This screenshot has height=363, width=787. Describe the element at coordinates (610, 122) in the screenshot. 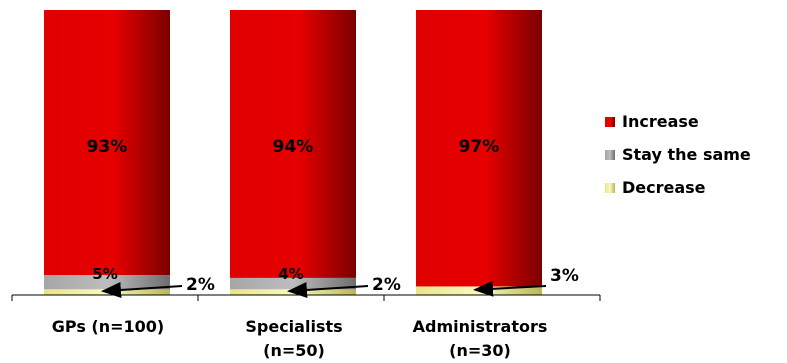

I see `legend-swatch-increase` at that location.